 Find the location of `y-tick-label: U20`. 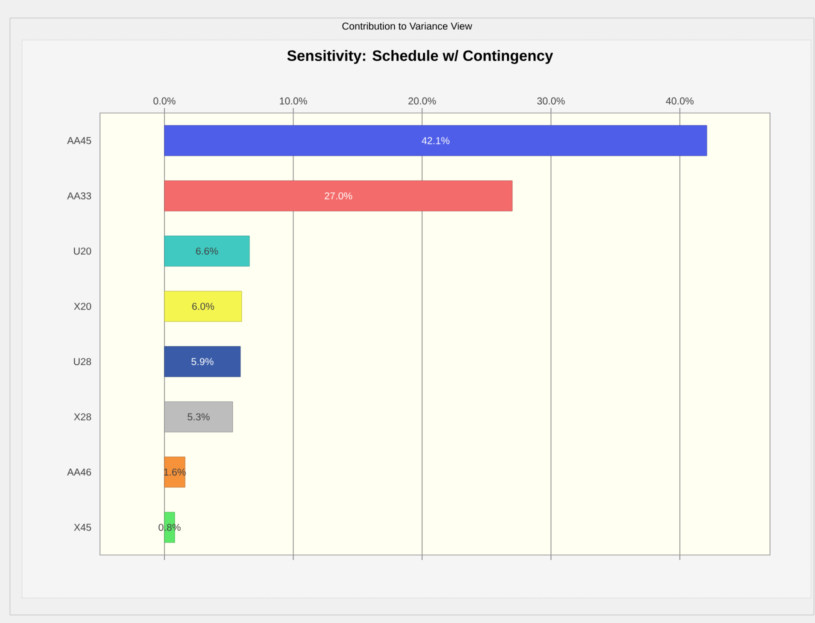

y-tick-label: U20 is located at coordinates (83, 251).